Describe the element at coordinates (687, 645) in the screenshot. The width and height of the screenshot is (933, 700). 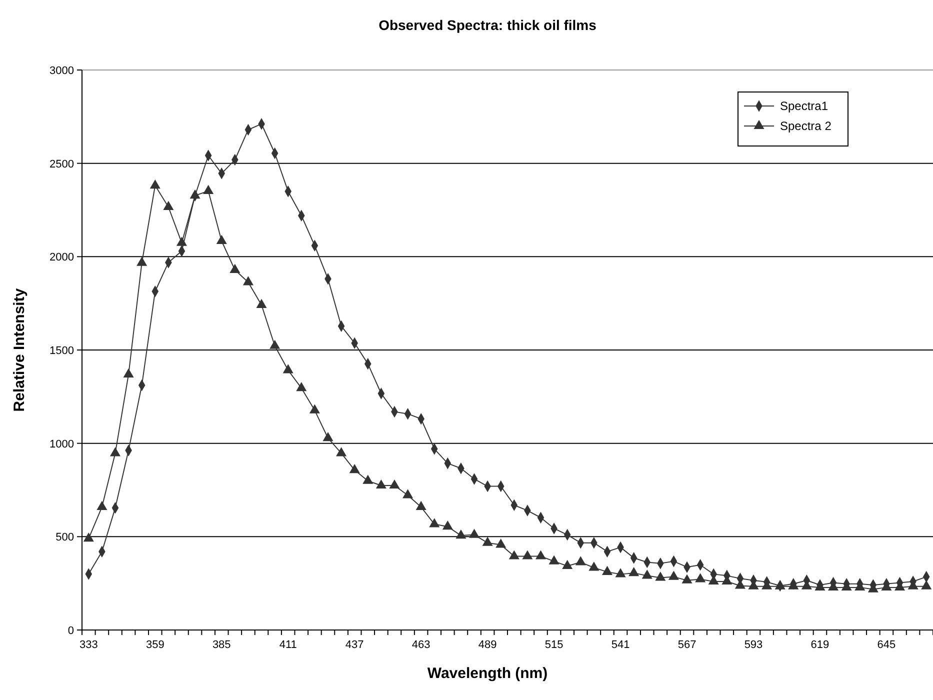
I see `x-tick-label: 567` at that location.